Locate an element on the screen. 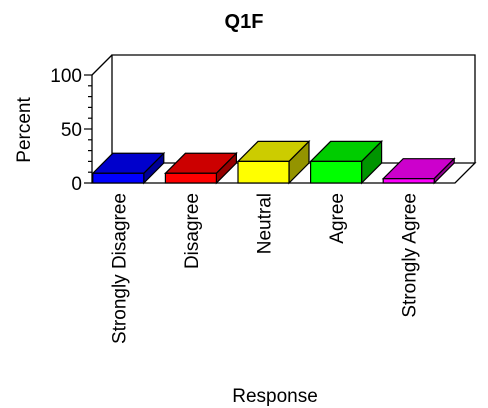 Image resolution: width=488 pixels, height=408 pixels. category-label: Strongly Disagree is located at coordinates (119, 268).